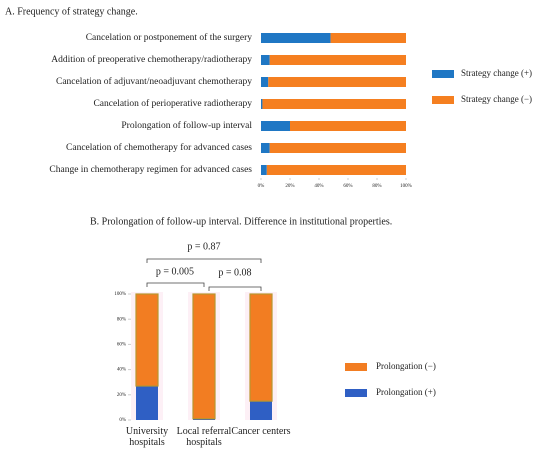 This screenshot has width=550, height=469. Describe the element at coordinates (121, 395) in the screenshot. I see `y-tick-label: 20%` at that location.